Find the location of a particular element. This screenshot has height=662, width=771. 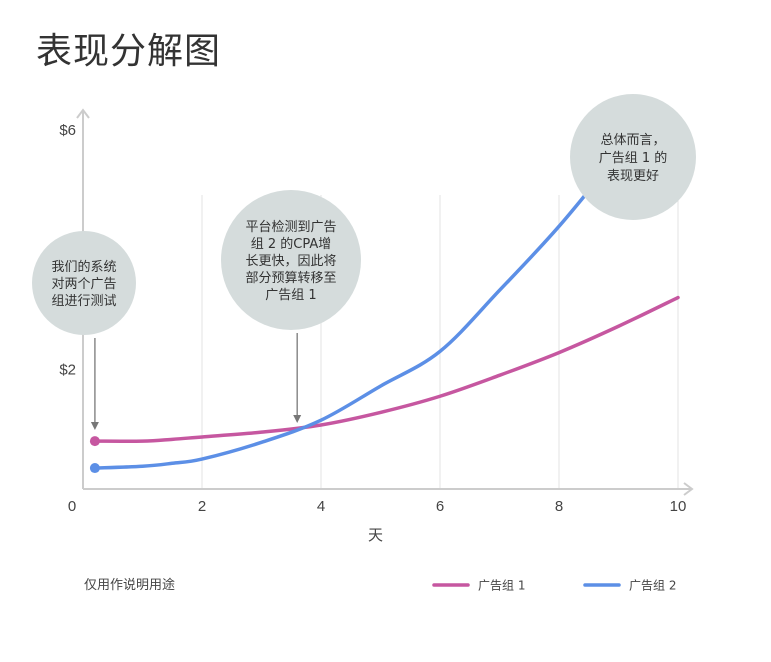

legend-label-2: 广告组 2 is located at coordinates (652, 586).